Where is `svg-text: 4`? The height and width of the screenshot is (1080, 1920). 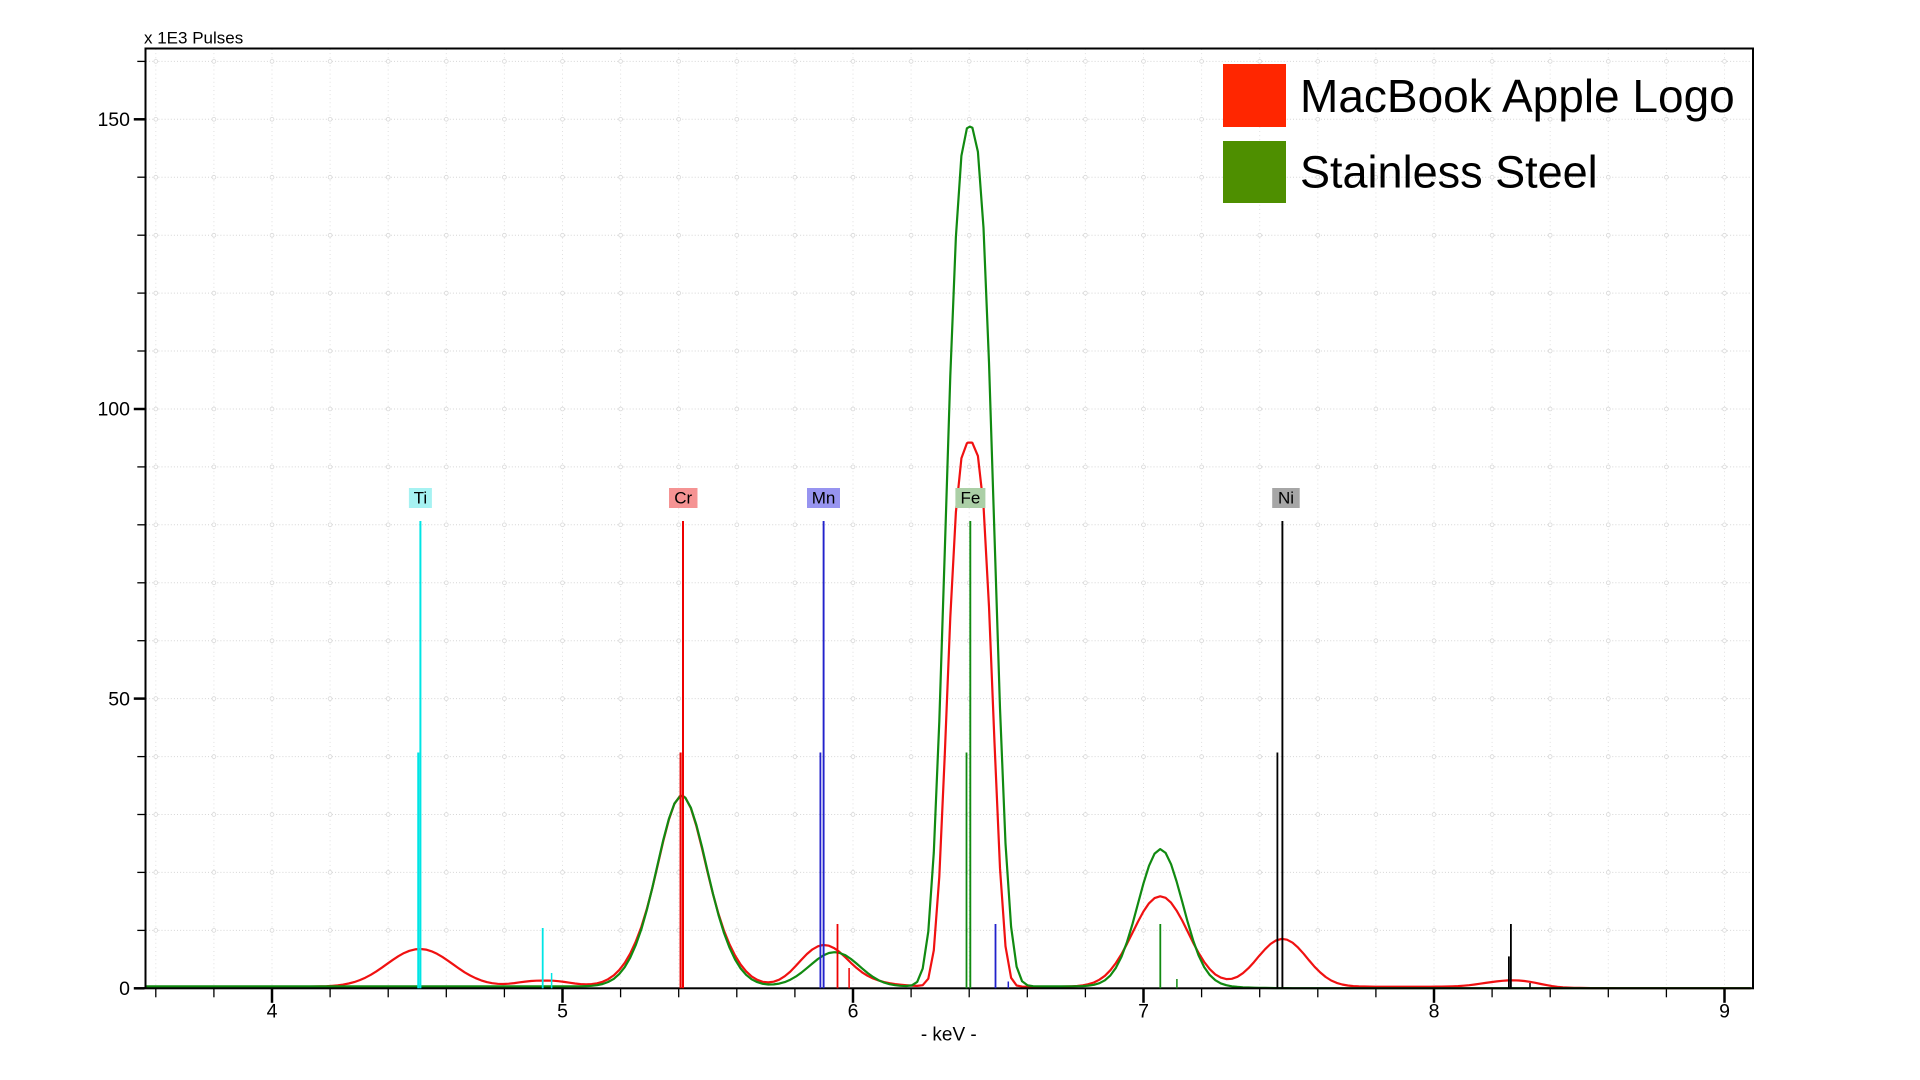 svg-text: 4 is located at coordinates (272, 1012).